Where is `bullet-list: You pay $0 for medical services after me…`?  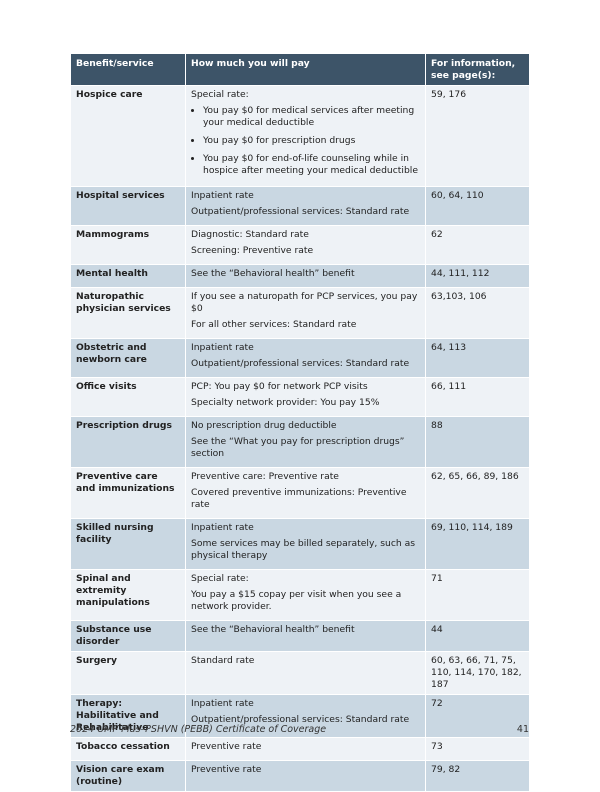
bullet-list: You pay $0 for medical services after me… is located at coordinates (305, 141).